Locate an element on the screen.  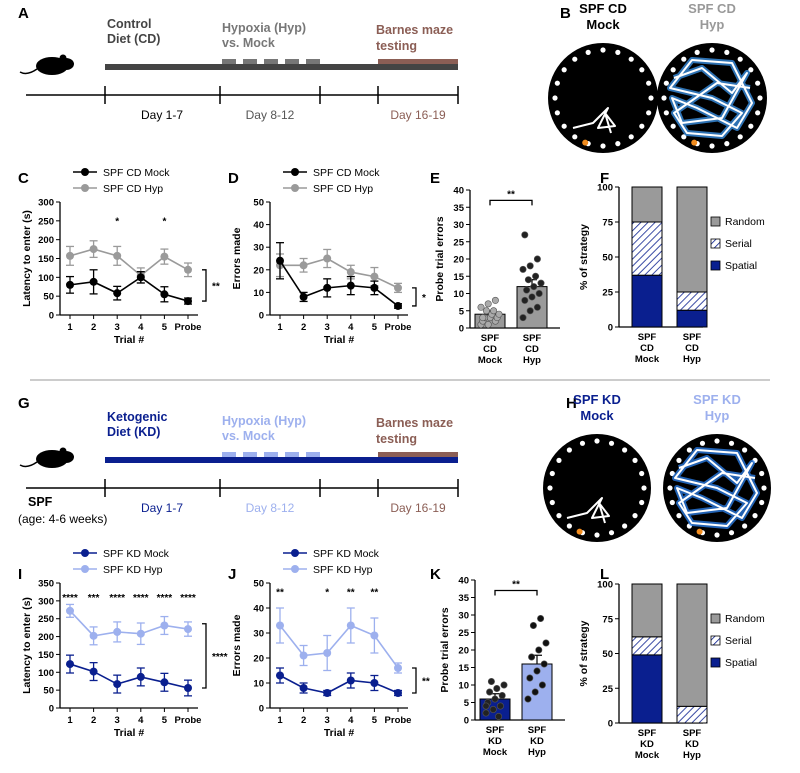
chart-i-x-tick-label: 3 is located at coordinates (117, 720).